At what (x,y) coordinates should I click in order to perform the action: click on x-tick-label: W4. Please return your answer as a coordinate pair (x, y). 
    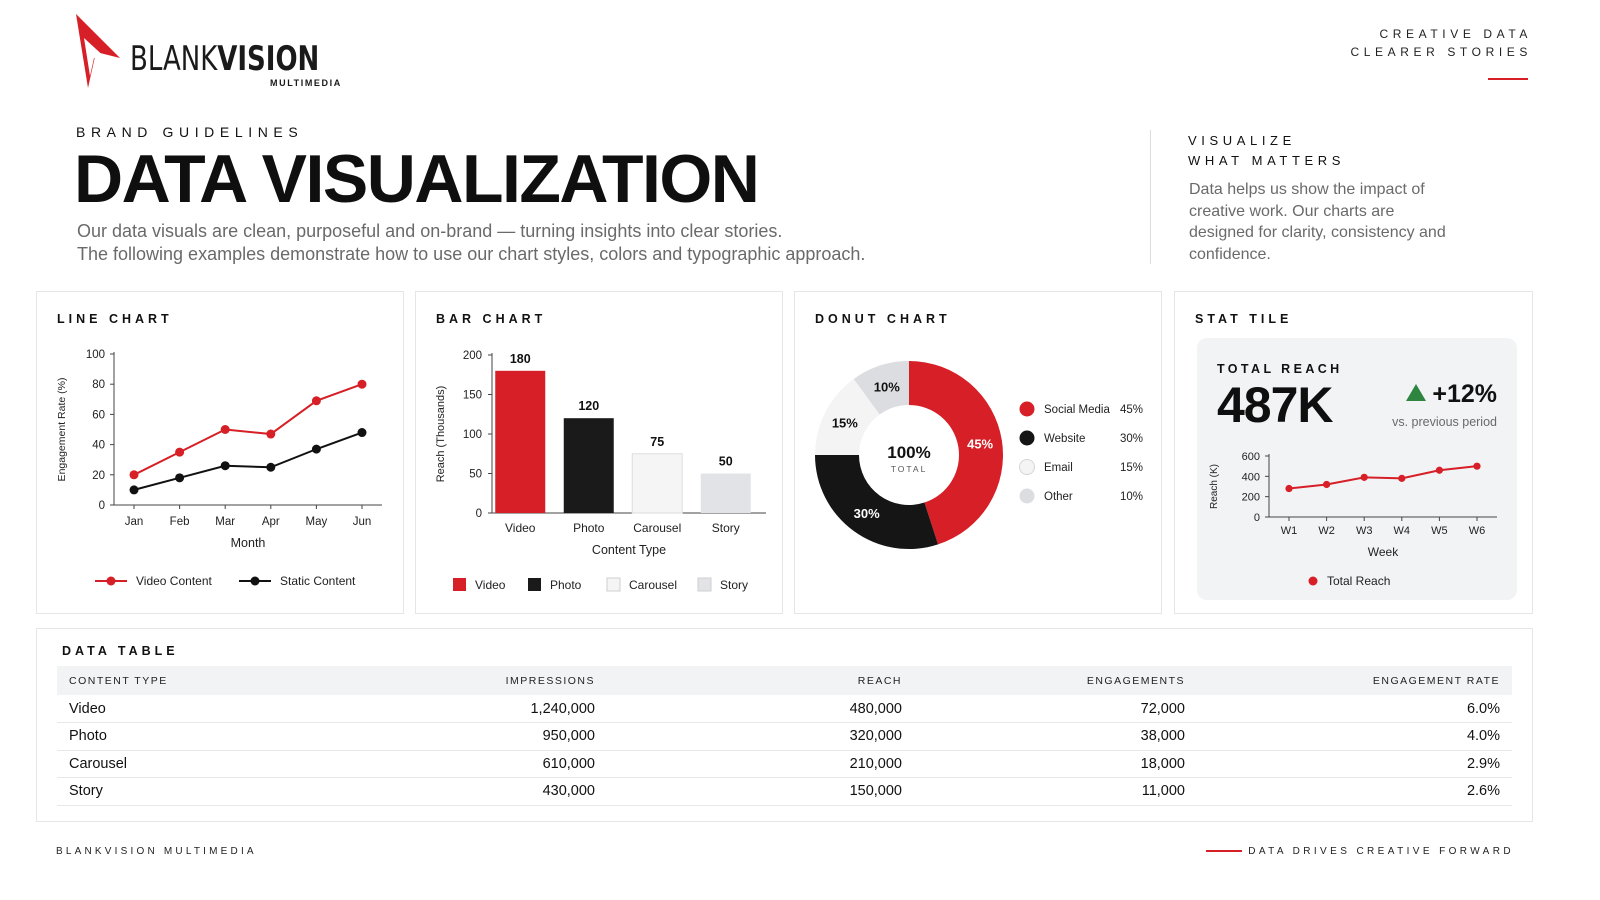
    Looking at the image, I should click on (1402, 531).